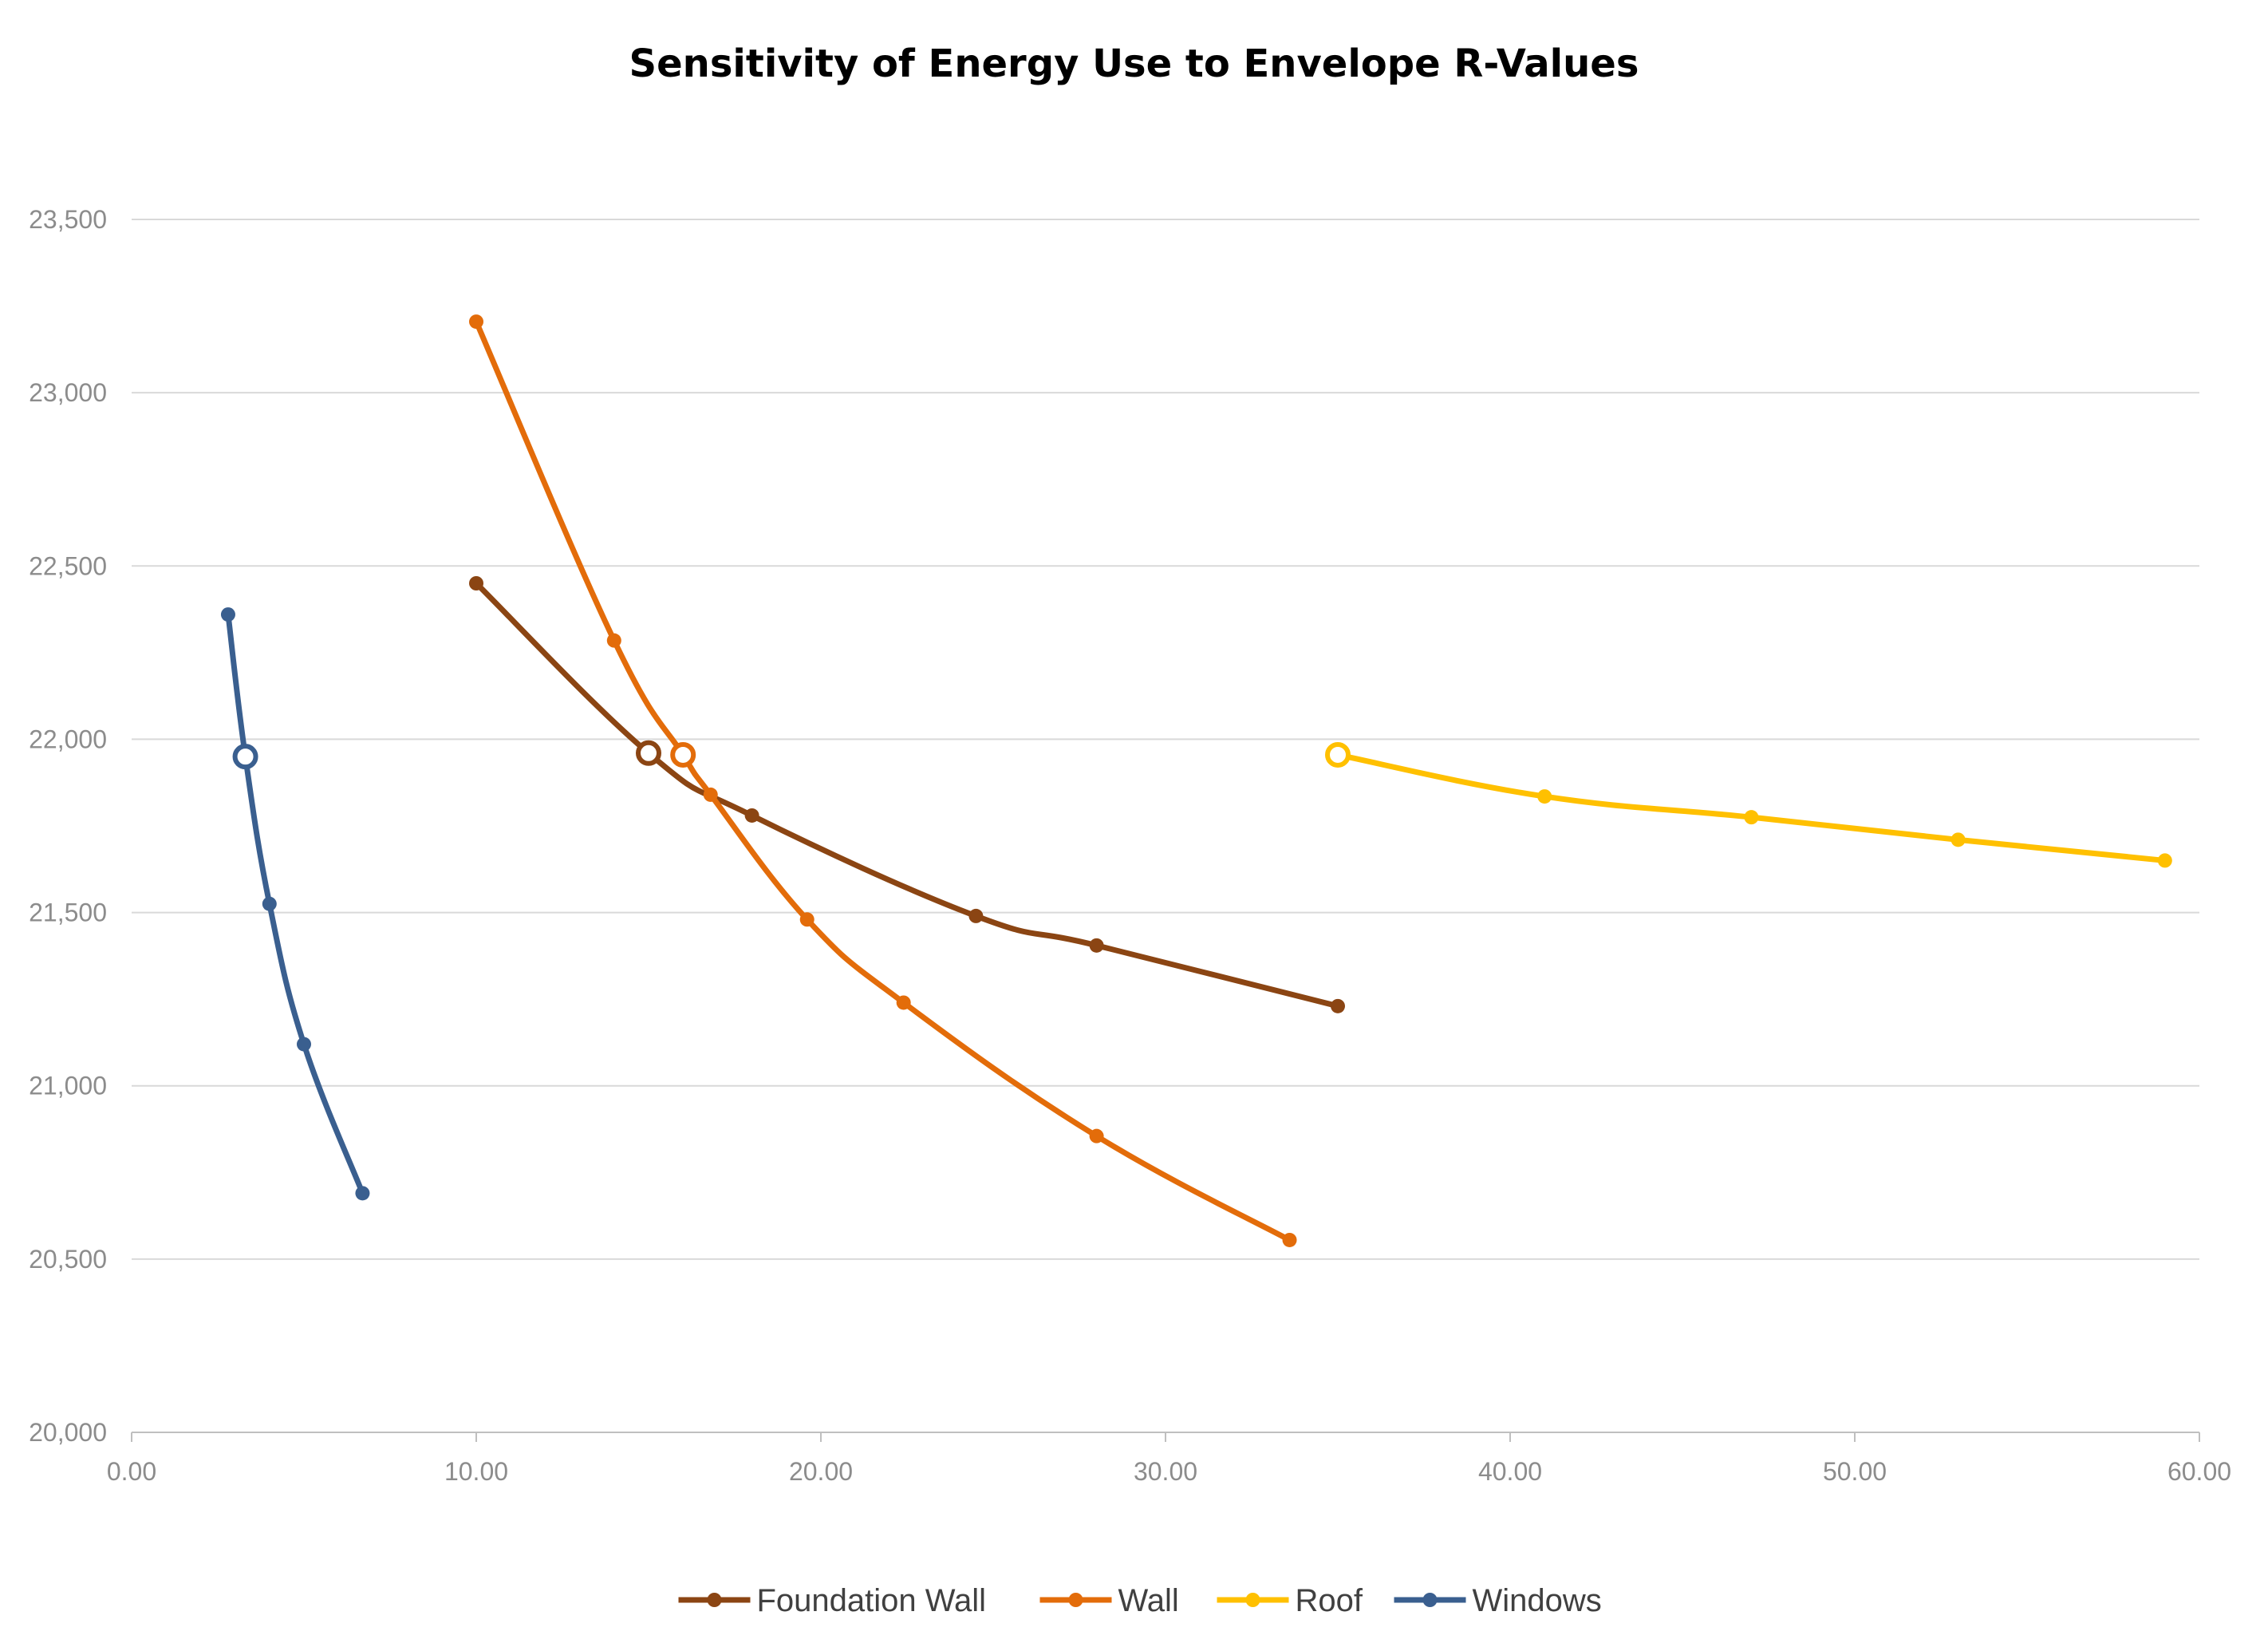 This screenshot has height=1647, width=2268. What do you see at coordinates (68, 1432) in the screenshot?
I see `y-tick-label: 20,000` at bounding box center [68, 1432].